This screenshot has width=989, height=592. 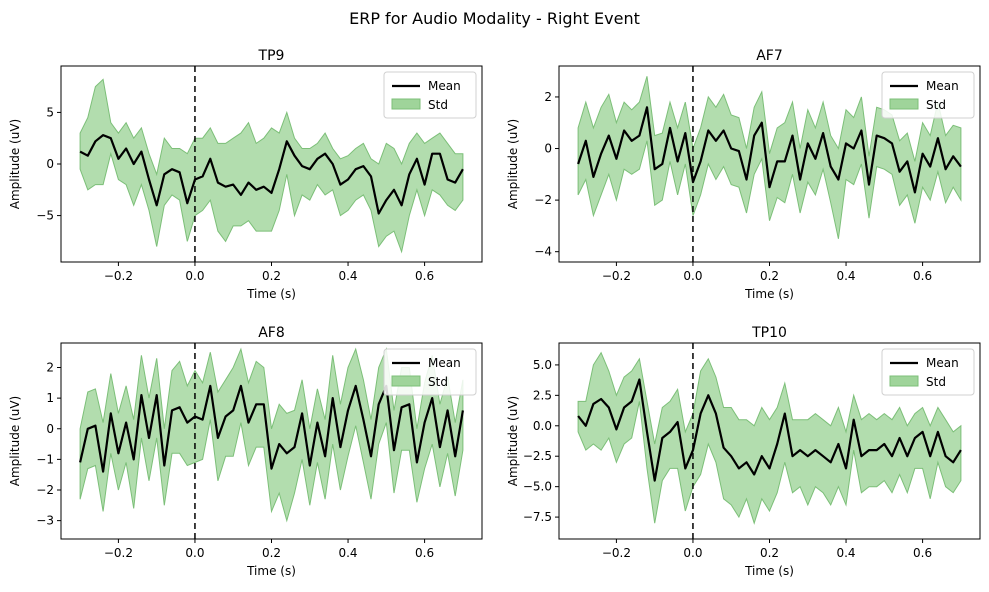 I want to click on subplot-title: TP10, so click(x=769, y=333).